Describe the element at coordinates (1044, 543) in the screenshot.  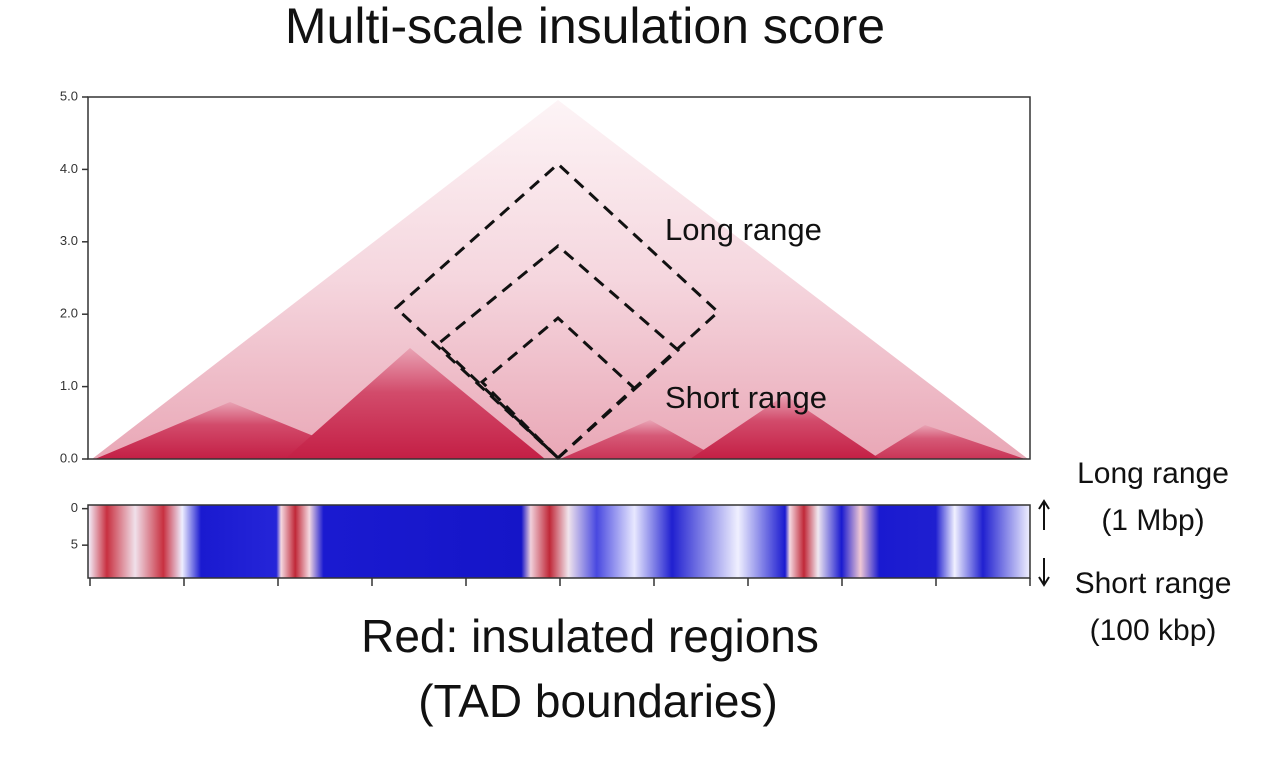
I see `arrows` at that location.